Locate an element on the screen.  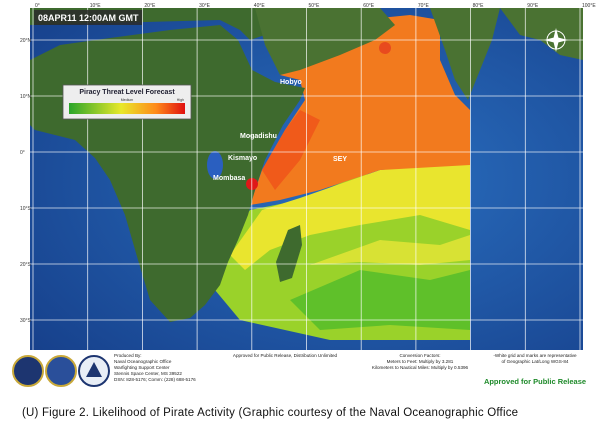
approved-label: Approved for Public Release is located at coordinates (535, 381).